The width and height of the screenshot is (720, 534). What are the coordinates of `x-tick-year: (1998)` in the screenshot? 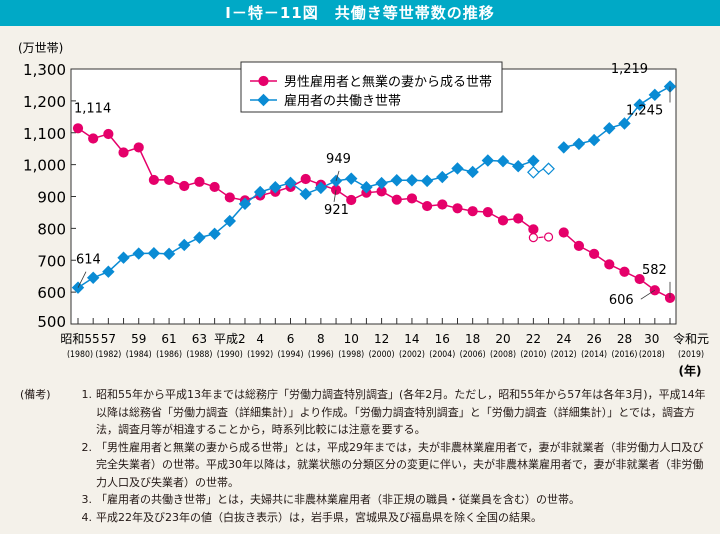 It's located at (351, 355).